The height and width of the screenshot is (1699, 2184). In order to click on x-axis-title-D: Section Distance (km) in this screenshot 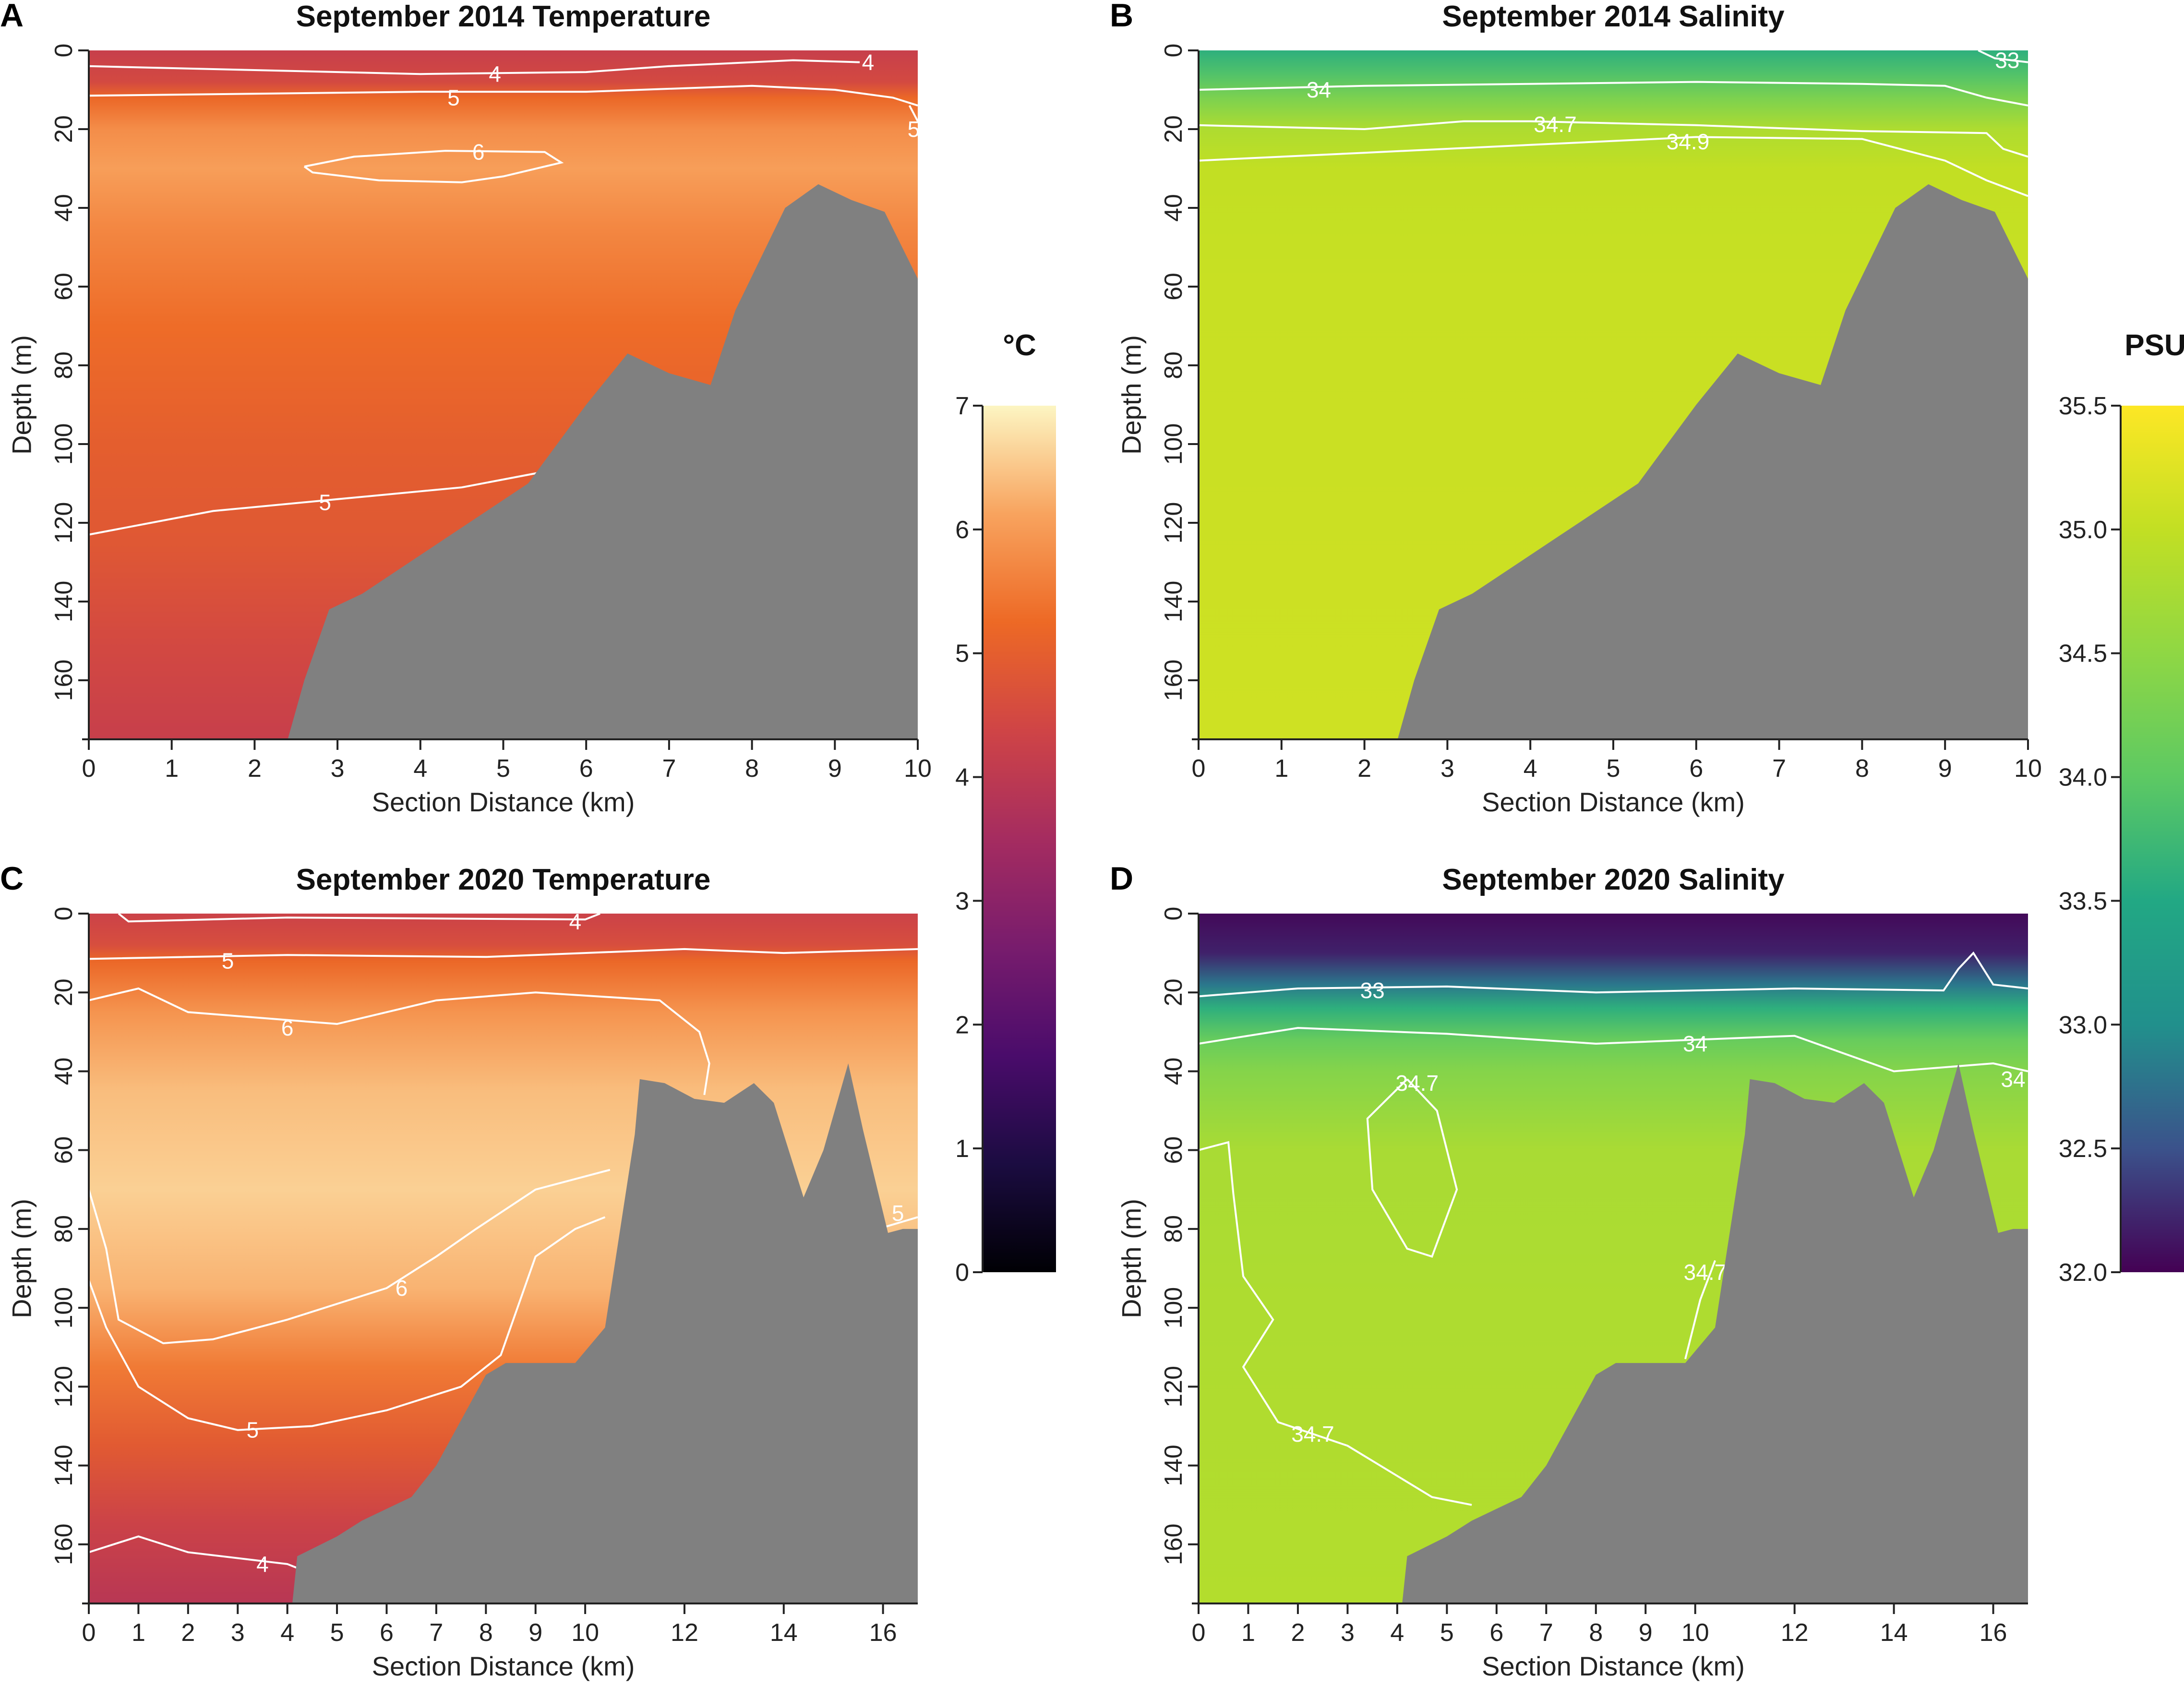, I will do `click(1613, 1666)`.